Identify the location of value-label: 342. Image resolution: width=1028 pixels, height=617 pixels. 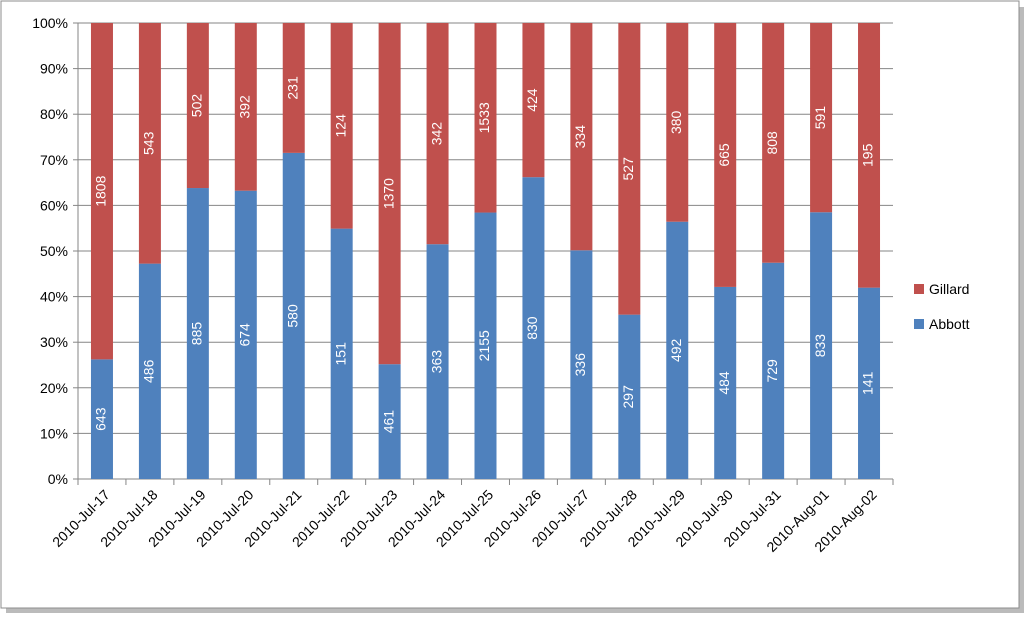
(436, 134).